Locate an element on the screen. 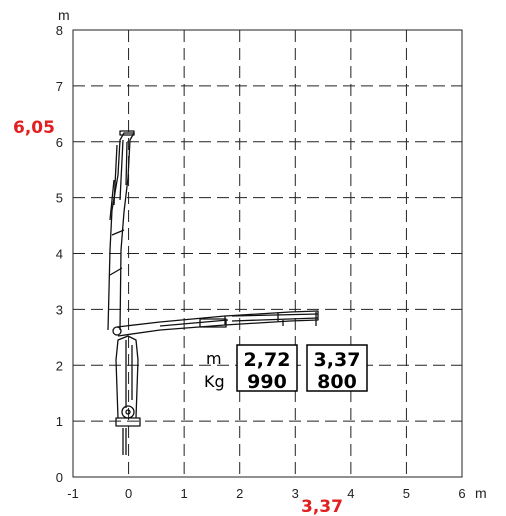 The height and width of the screenshot is (516, 506). y-tick-label: 4 is located at coordinates (59, 254).